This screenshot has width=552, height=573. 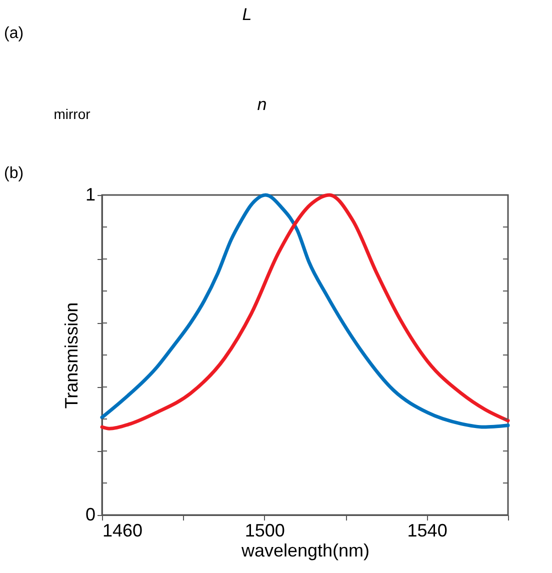 I want to click on x-tick-label: 1460, so click(x=122, y=530).